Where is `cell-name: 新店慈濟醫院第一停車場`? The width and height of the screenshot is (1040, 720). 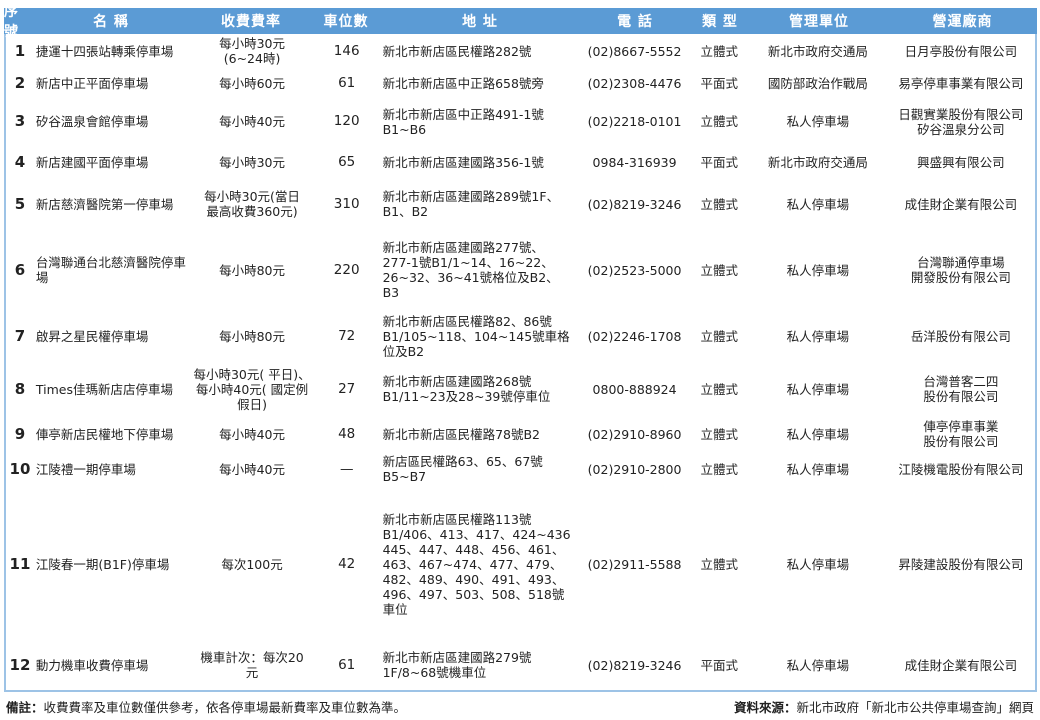 cell-name: 新店慈濟醫院第一停車場 is located at coordinates (104, 204).